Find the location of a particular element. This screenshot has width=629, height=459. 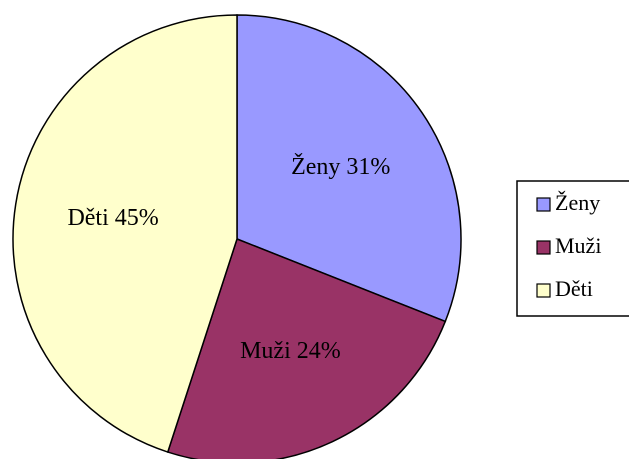

legend-label: Ženy is located at coordinates (577, 202).